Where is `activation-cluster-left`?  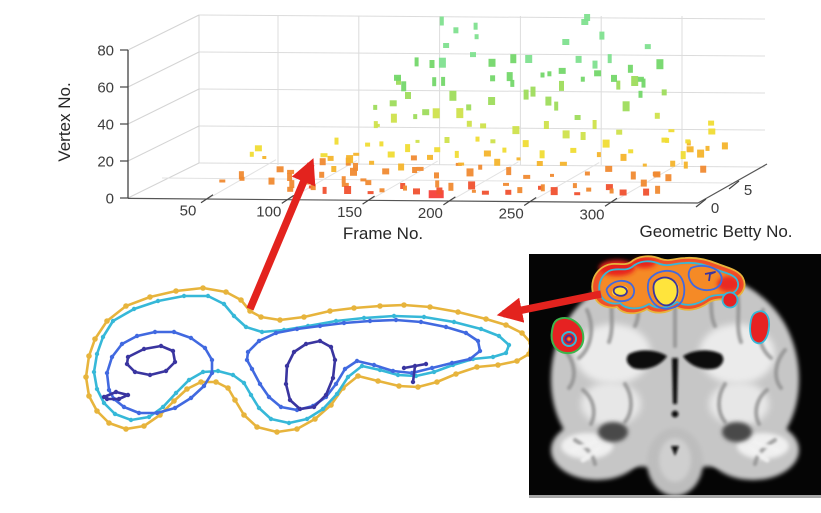
activation-cluster-left is located at coordinates (567, 335).